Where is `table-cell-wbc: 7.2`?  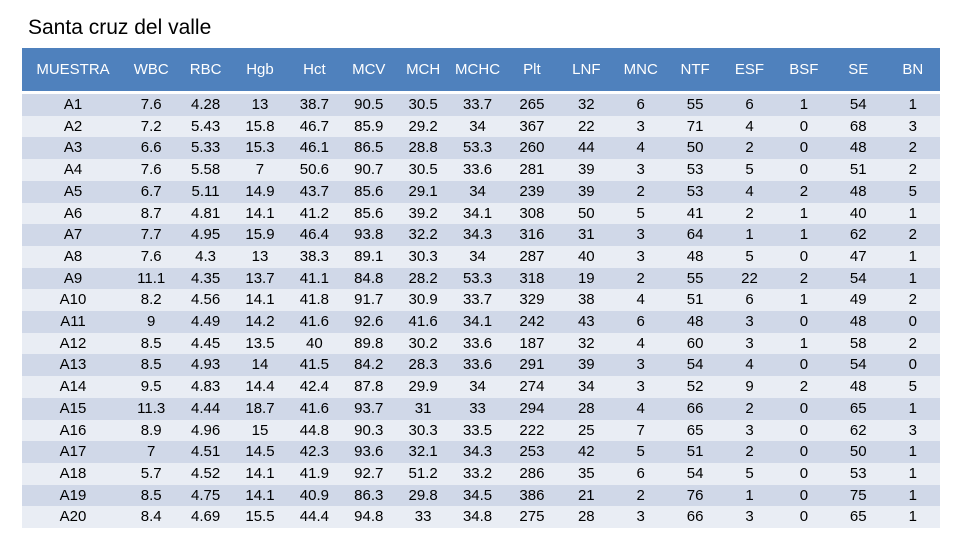
table-cell-wbc: 7.2 is located at coordinates (151, 126).